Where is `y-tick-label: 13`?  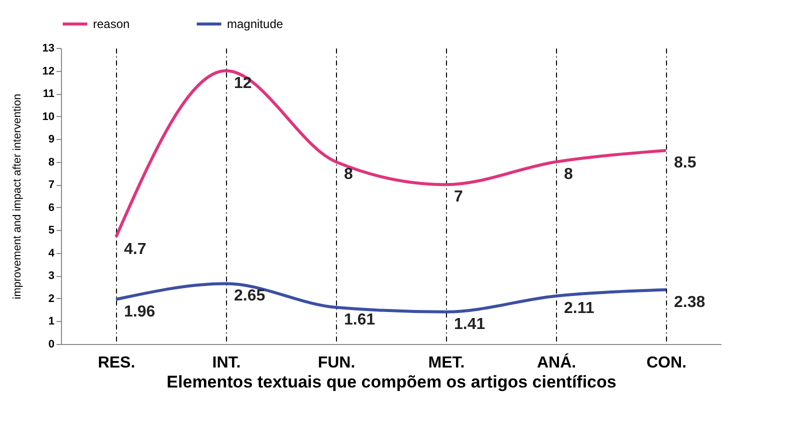
y-tick-label: 13 is located at coordinates (48, 48).